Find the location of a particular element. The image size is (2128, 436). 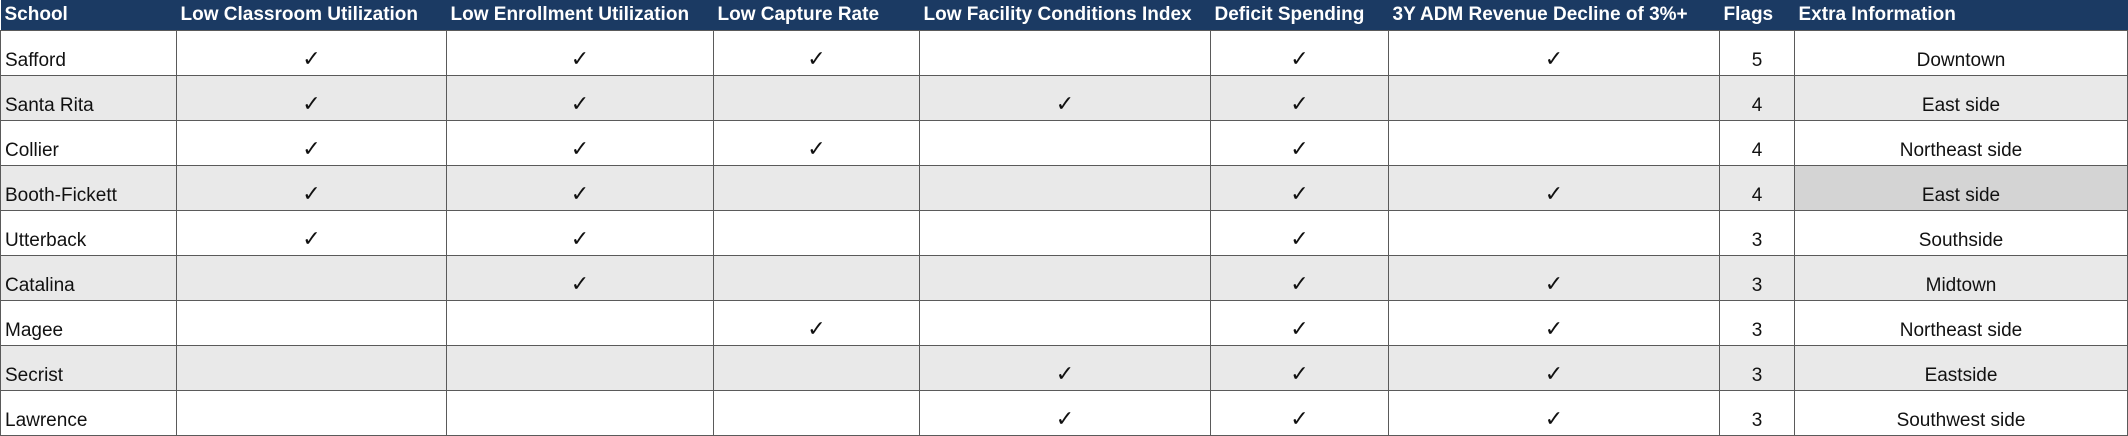

extra-information-cell: Southwest side is located at coordinates (1961, 412).